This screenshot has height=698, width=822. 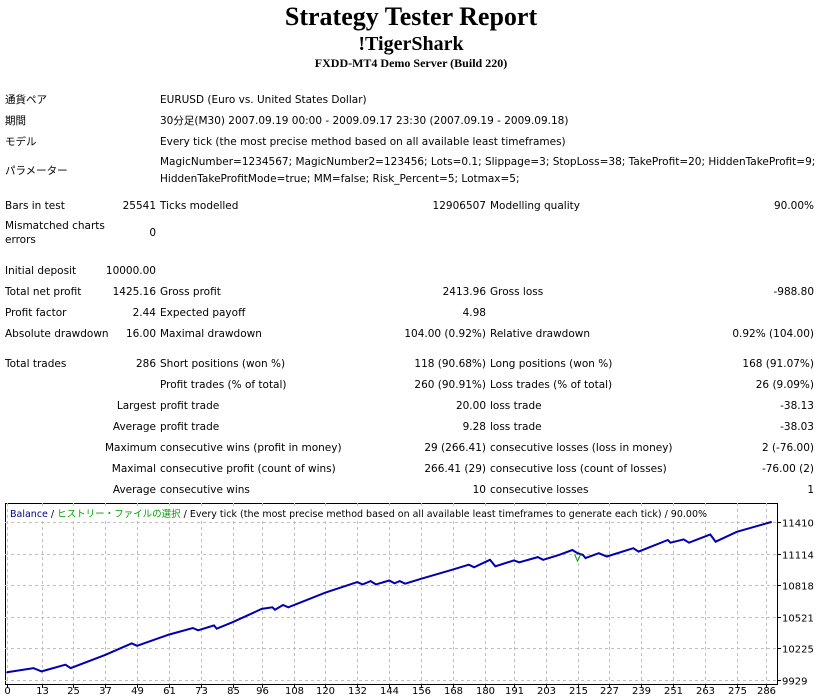 I want to click on trade-marker, so click(x=578, y=558).